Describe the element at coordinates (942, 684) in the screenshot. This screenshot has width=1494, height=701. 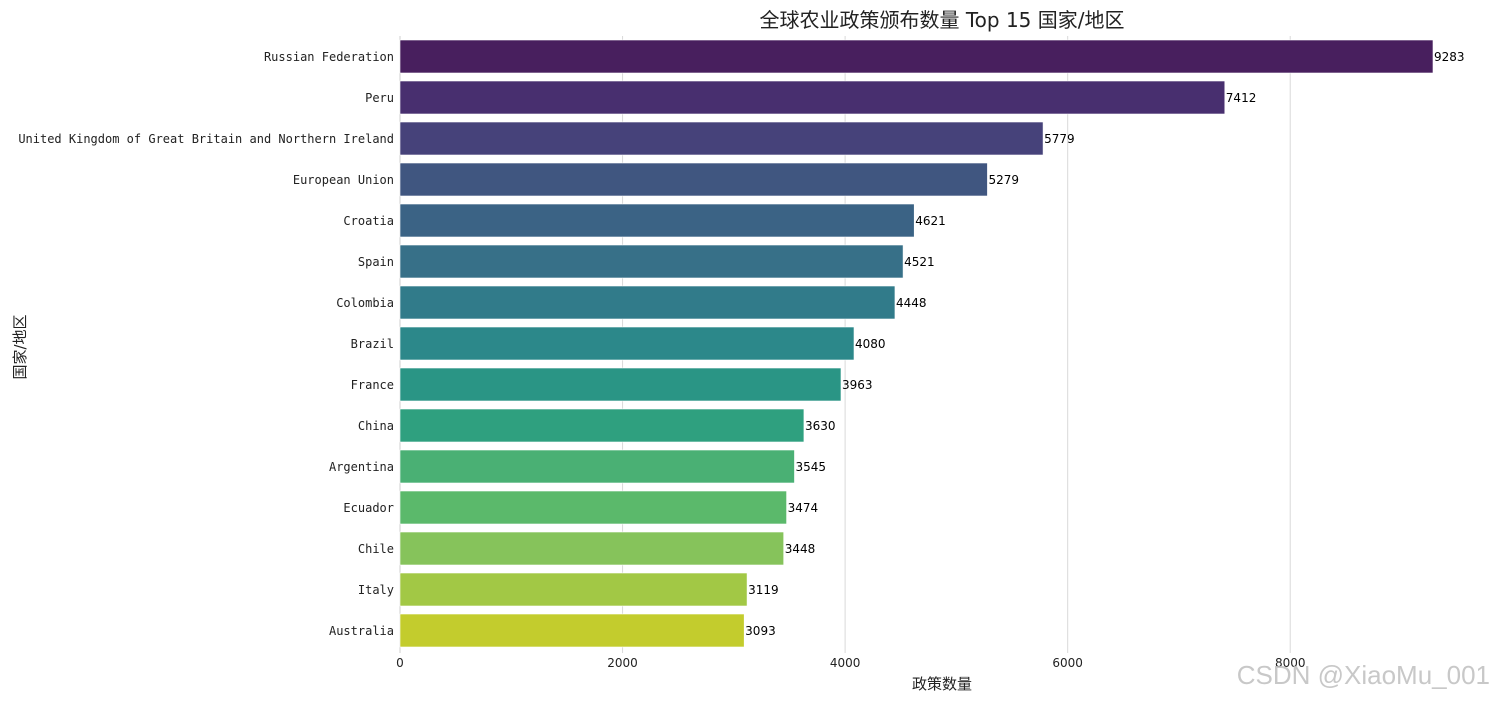
I see `x-axis-label: 政策数量` at that location.